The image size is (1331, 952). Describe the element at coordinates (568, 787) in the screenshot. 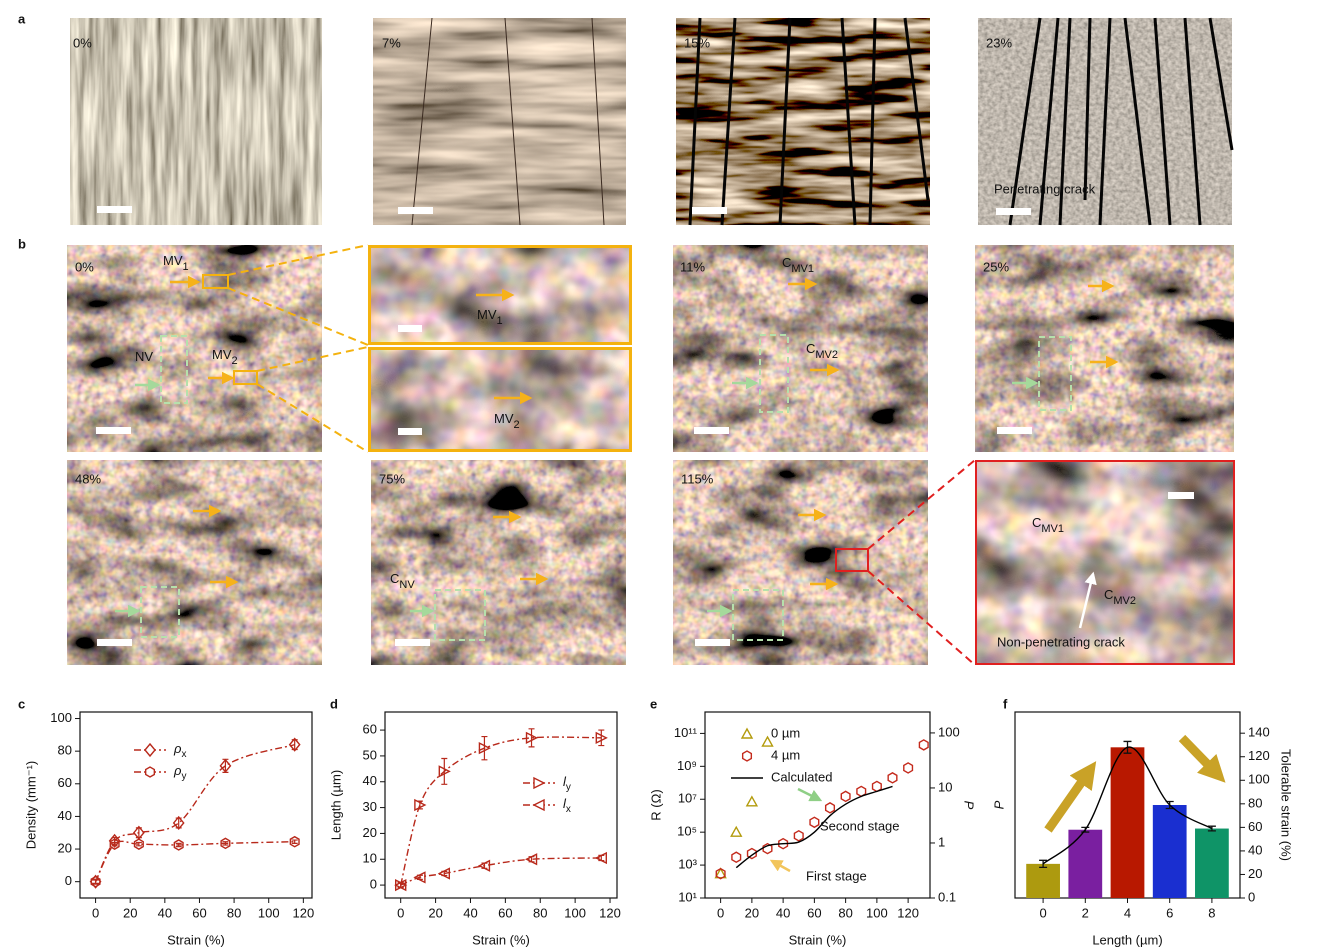

I see `legend-subscript: y` at that location.